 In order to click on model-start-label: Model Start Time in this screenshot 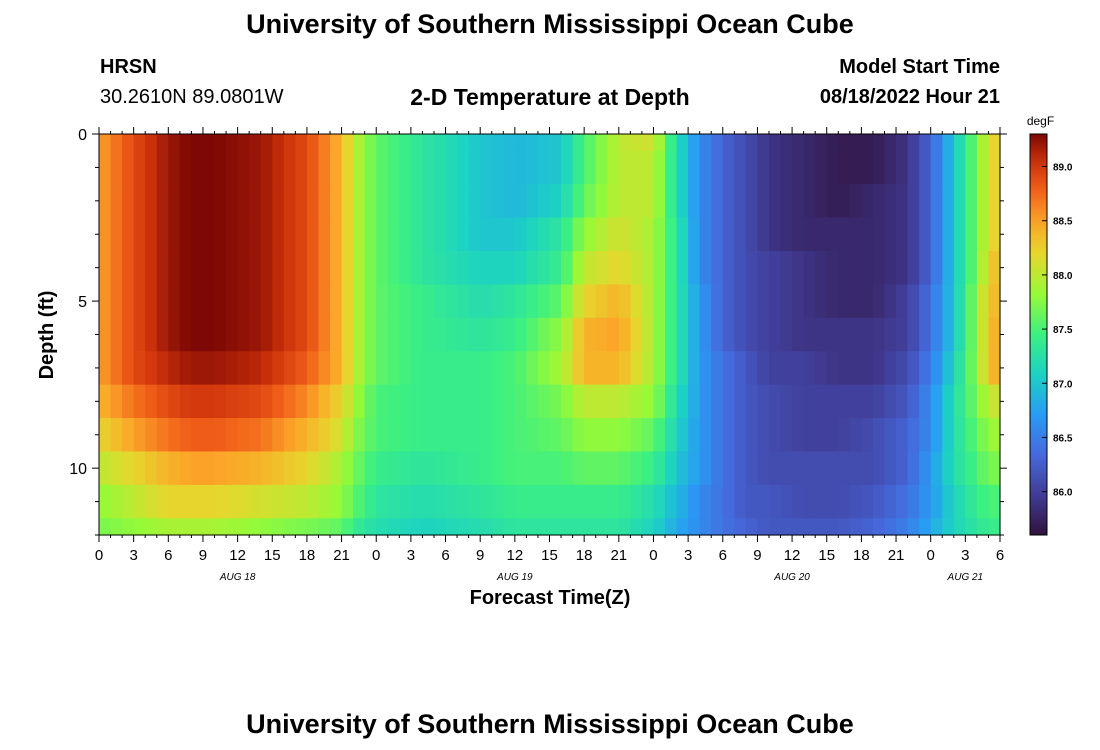, I will do `click(919, 67)`.